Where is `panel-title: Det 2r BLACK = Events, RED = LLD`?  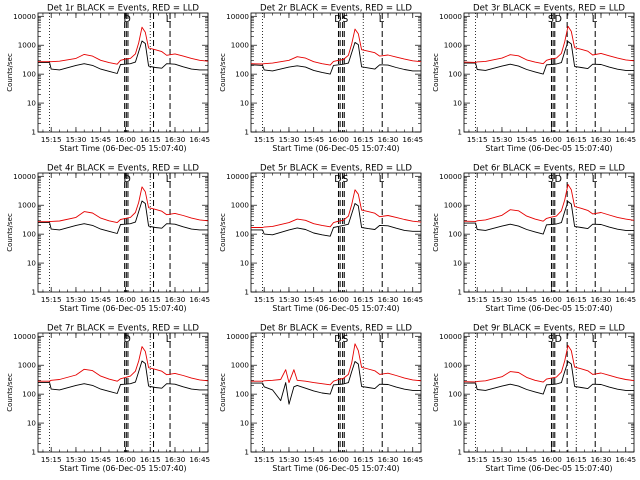
panel-title: Det 2r BLACK = Events, RED = LLD is located at coordinates (336, 9).